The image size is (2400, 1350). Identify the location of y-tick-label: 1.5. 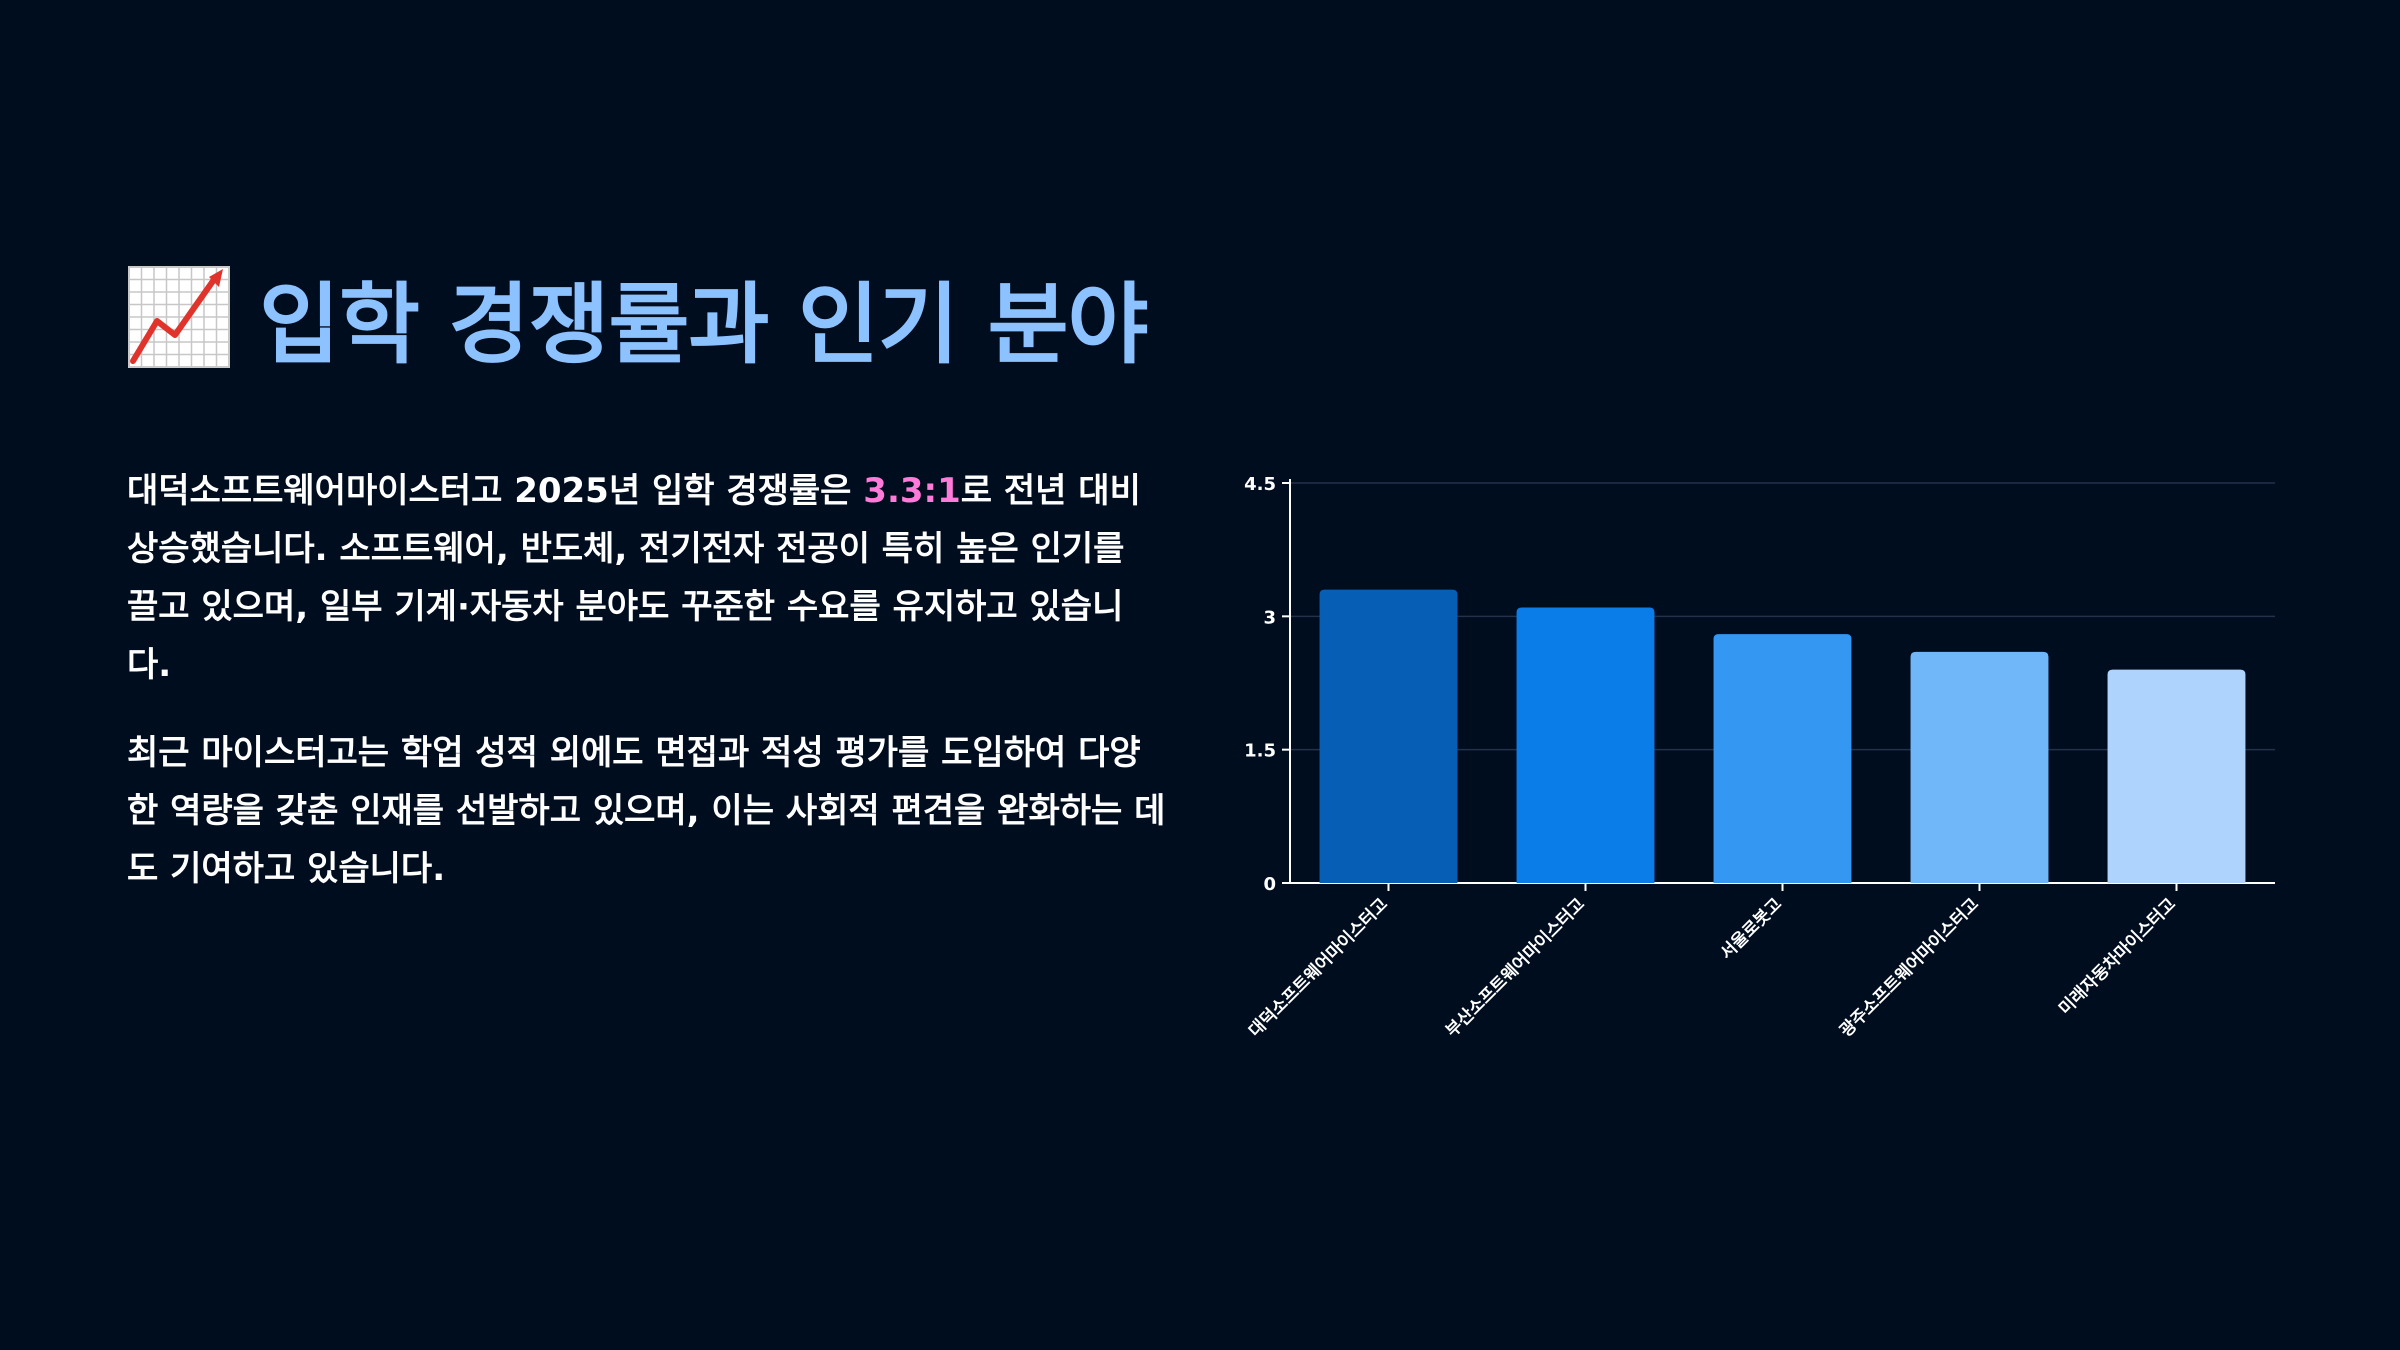
(1260, 751).